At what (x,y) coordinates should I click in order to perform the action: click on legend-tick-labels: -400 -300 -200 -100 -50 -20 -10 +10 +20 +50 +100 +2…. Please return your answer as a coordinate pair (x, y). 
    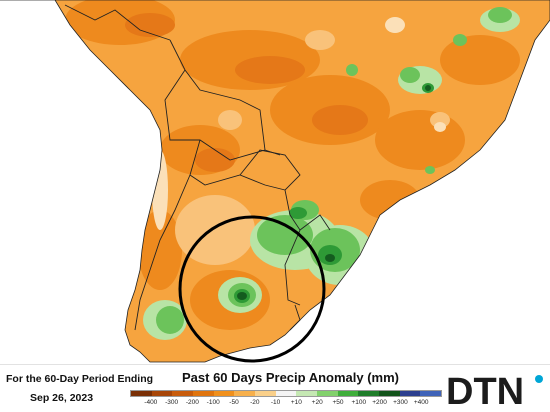
    Looking at the image, I should click on (286, 404).